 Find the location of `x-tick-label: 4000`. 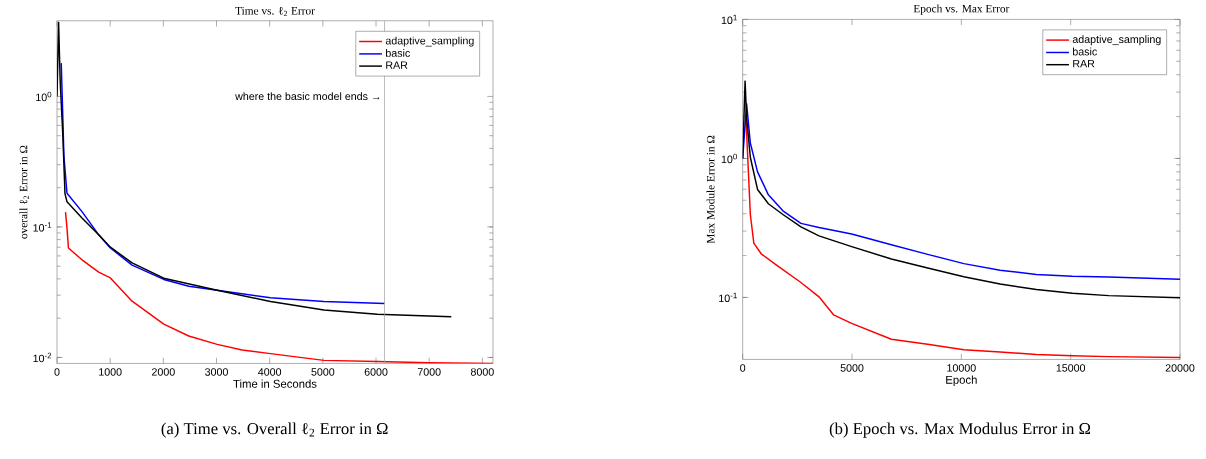

x-tick-label: 4000 is located at coordinates (270, 371).